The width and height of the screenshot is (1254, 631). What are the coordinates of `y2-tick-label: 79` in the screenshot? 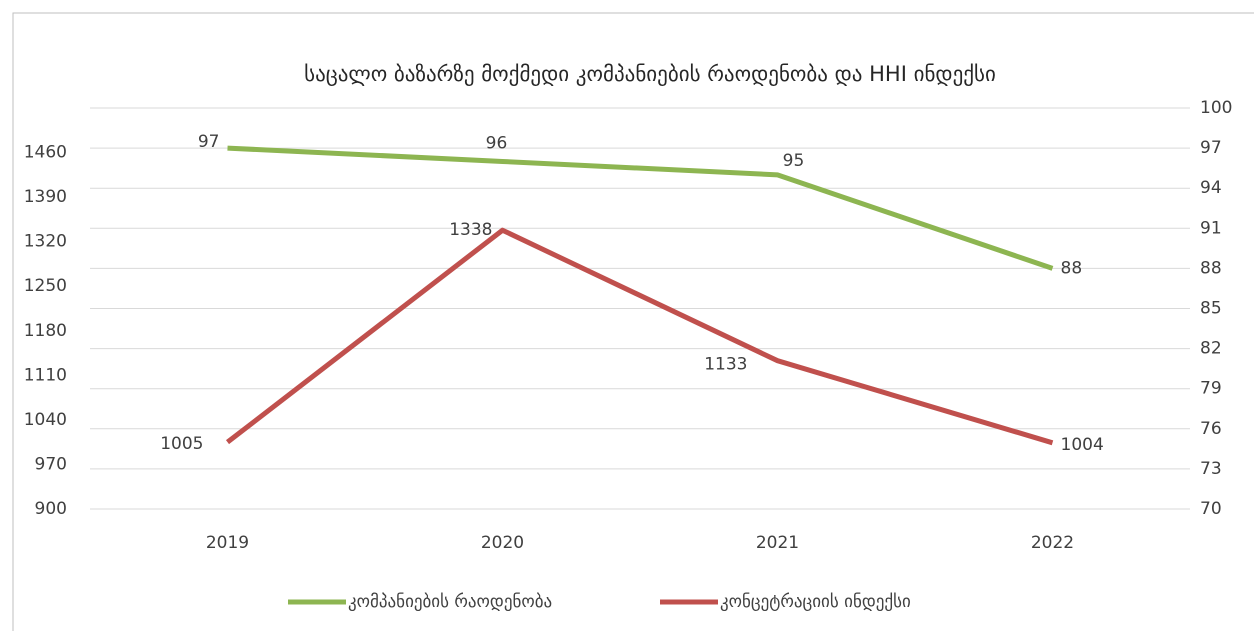 It's located at (1211, 389).